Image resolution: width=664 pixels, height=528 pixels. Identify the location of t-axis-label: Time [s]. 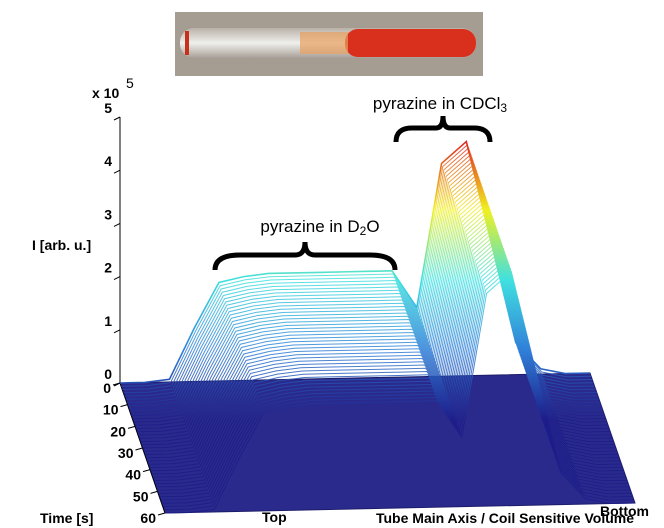
(66, 518).